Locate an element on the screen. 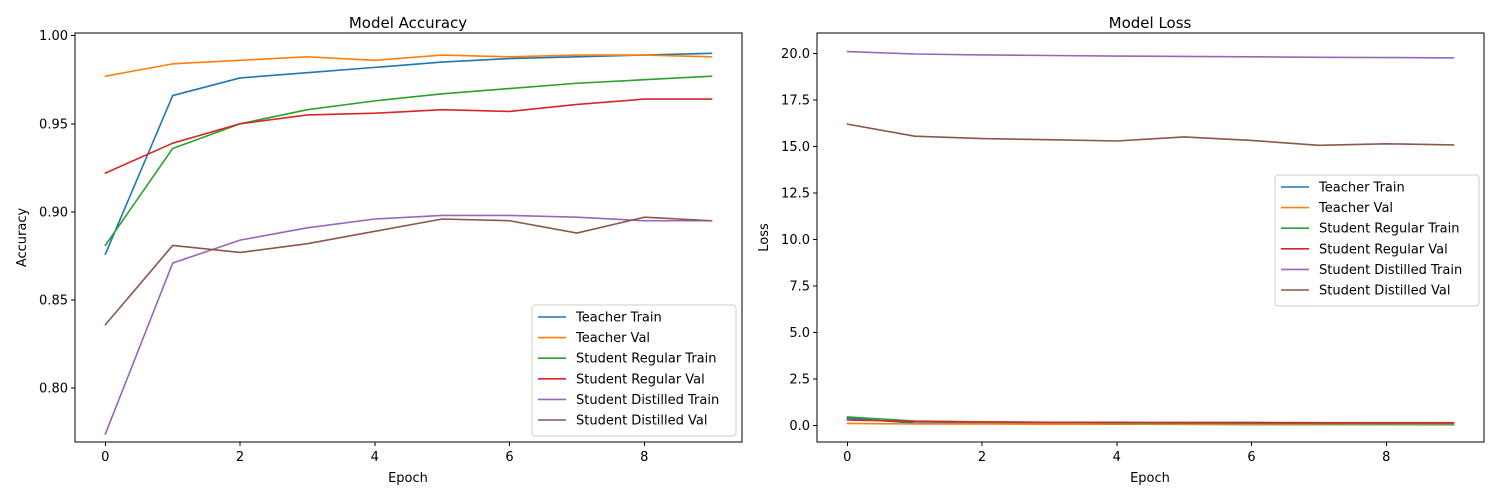  loss-x-tick-label: 0 is located at coordinates (847, 457).